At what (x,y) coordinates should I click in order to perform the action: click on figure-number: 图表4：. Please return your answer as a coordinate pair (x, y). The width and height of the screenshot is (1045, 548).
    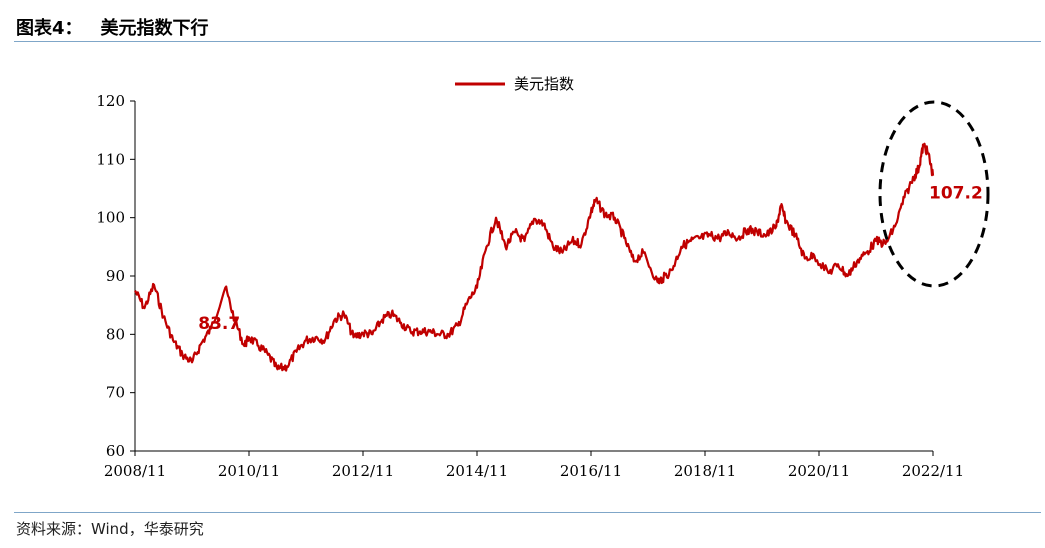
    Looking at the image, I should click on (49, 28).